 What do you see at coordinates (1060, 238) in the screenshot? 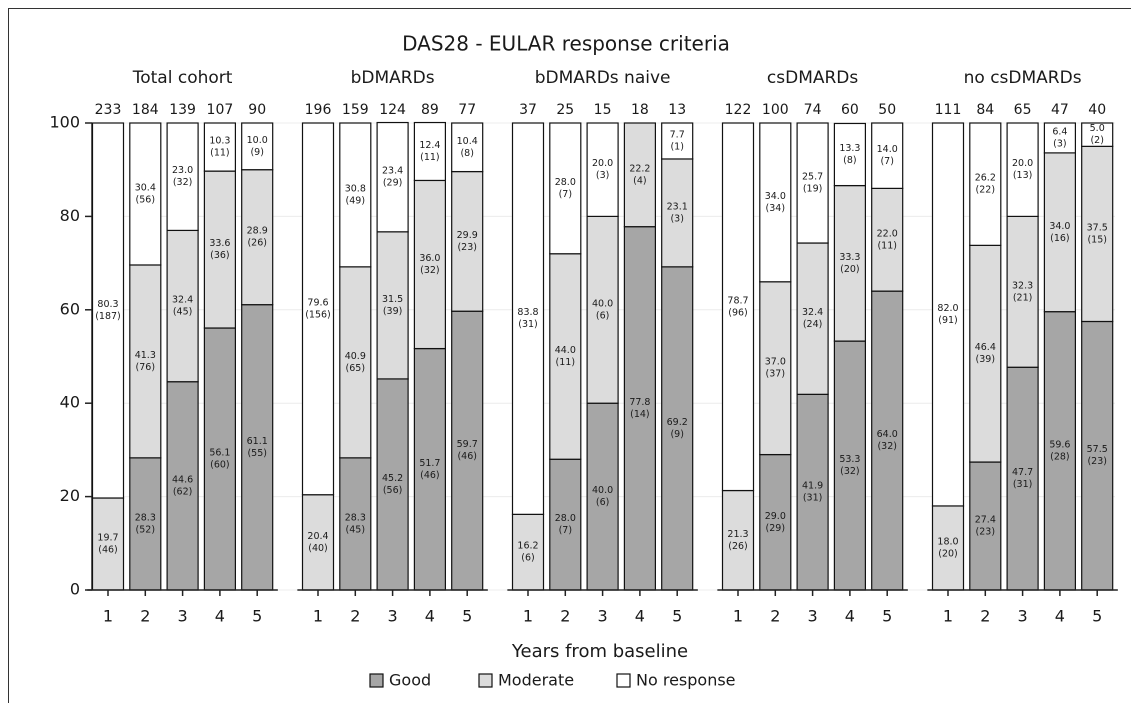
I see `count-label: (16)` at bounding box center [1060, 238].